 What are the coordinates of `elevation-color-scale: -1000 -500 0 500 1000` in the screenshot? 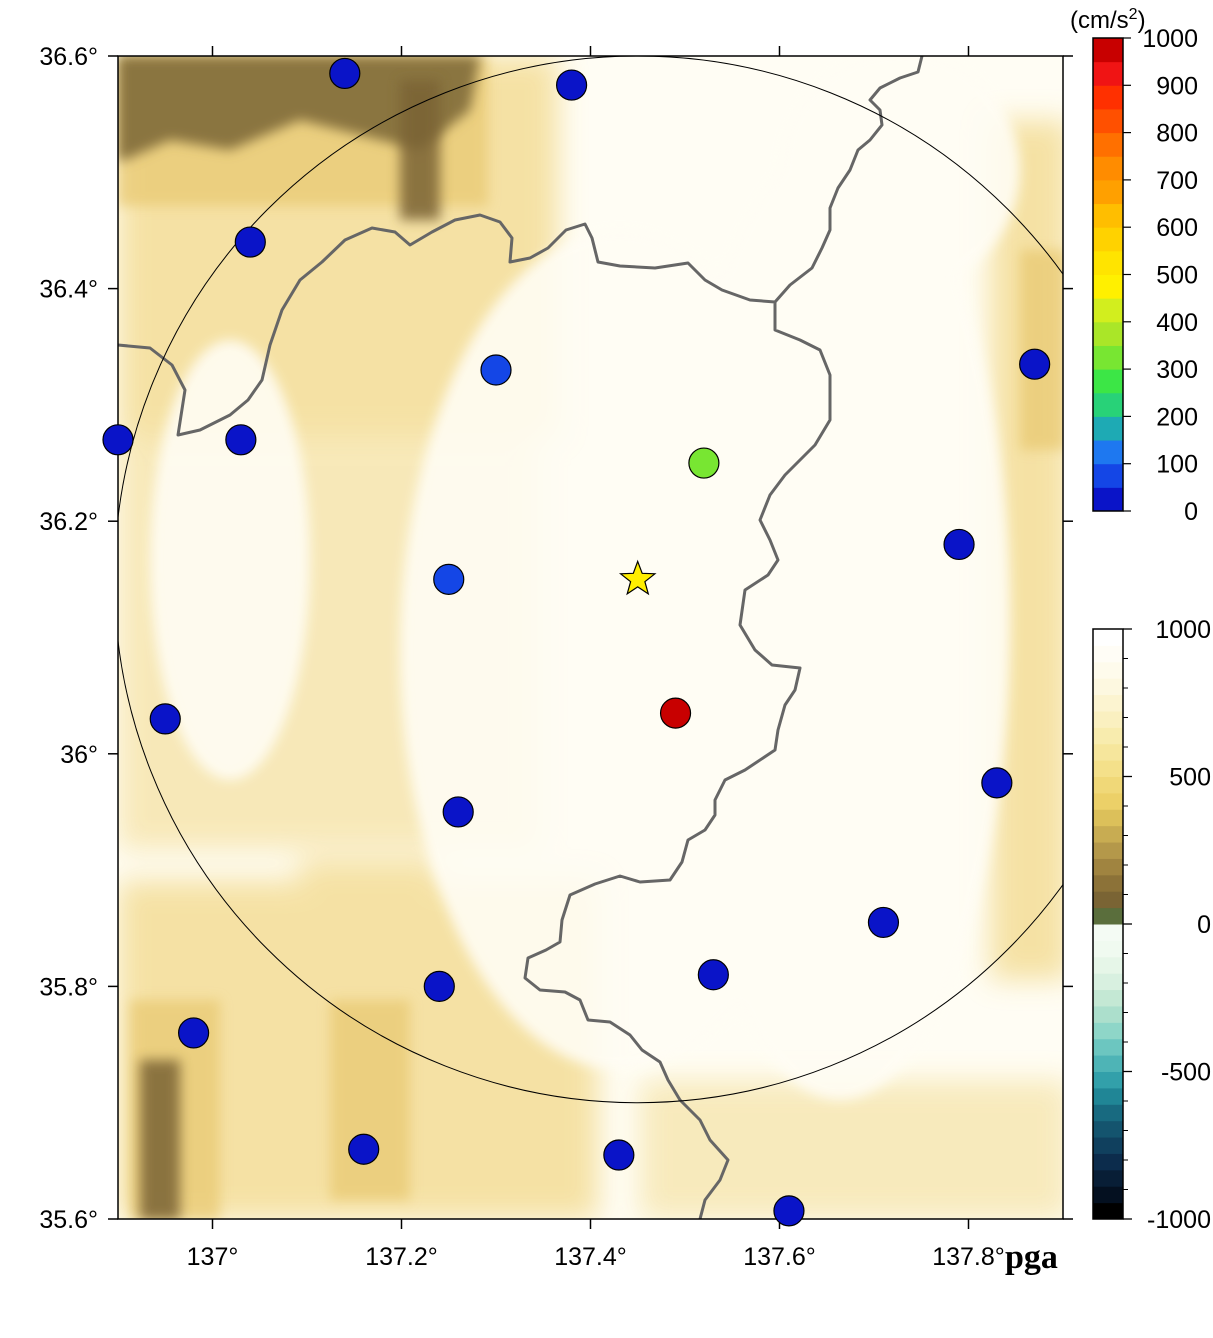 It's located at (1151, 925).